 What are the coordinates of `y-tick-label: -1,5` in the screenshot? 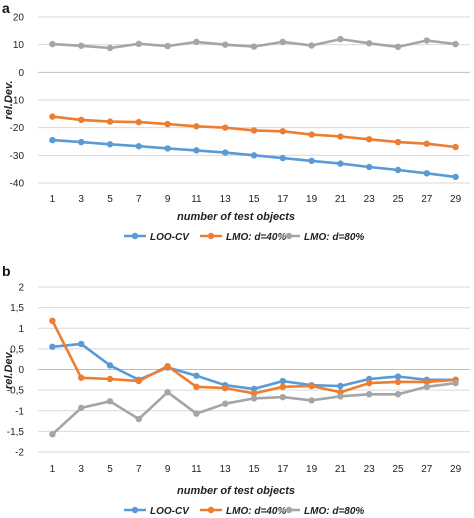 It's located at (16, 432).